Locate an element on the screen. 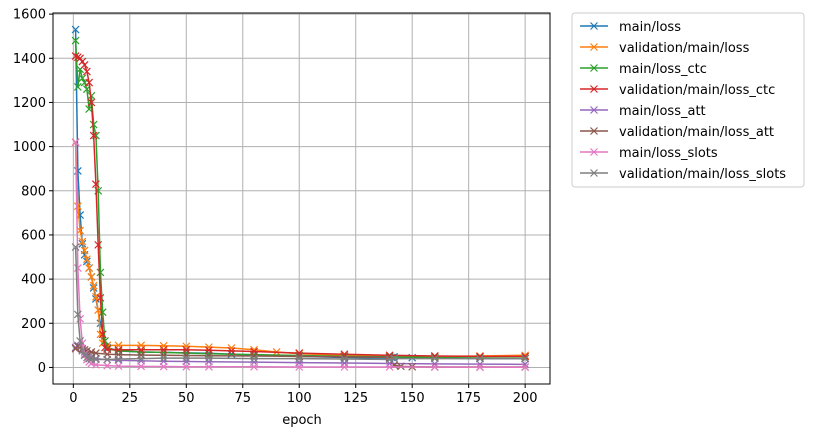 Image resolution: width=814 pixels, height=436 pixels. x-tick-label: 0 is located at coordinates (73, 398).